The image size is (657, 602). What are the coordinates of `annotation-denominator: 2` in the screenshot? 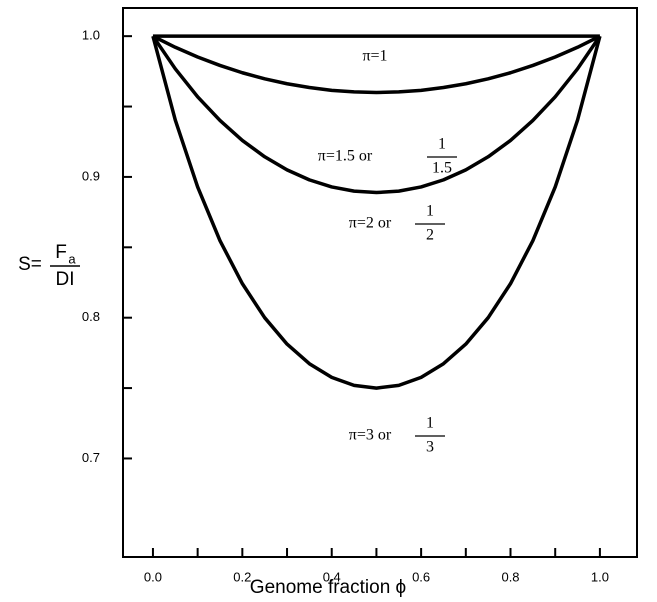 It's located at (430, 235).